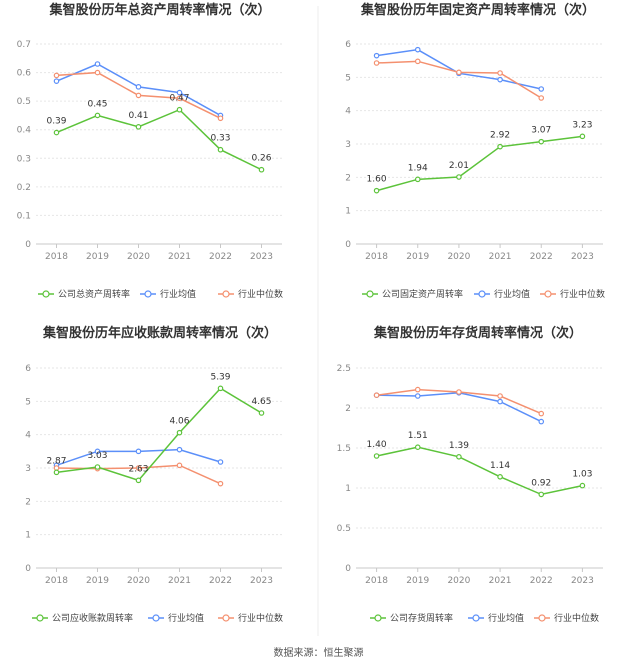 The width and height of the screenshot is (637, 668). Describe the element at coordinates (344, 529) in the screenshot. I see `y-tick-label: 0.5` at that location.